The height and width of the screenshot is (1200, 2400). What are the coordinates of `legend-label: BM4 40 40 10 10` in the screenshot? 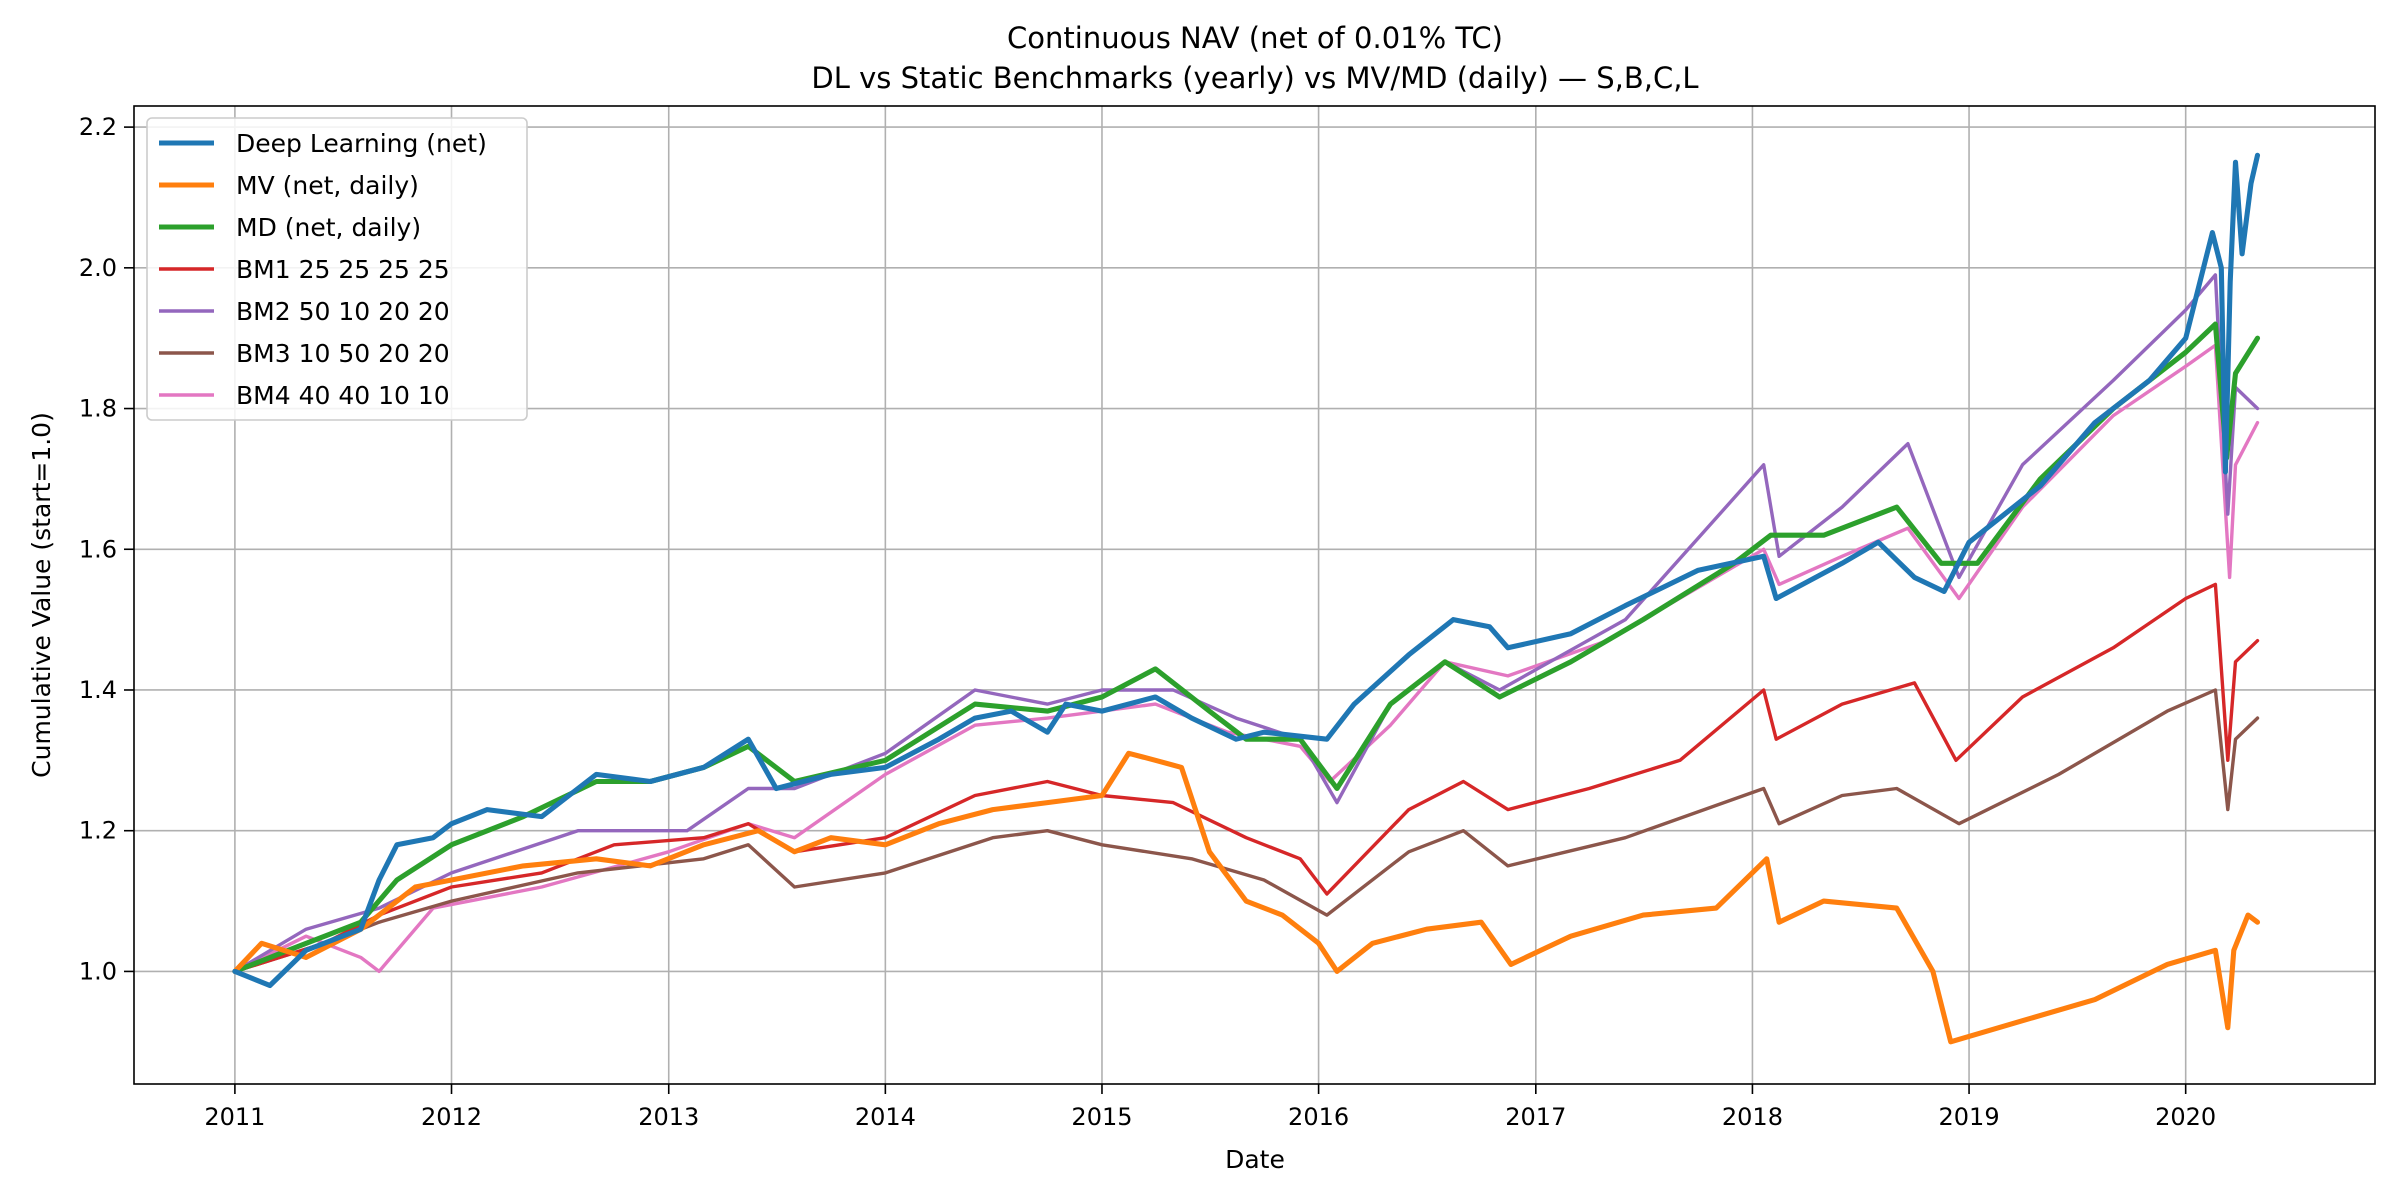 It's located at (343, 395).